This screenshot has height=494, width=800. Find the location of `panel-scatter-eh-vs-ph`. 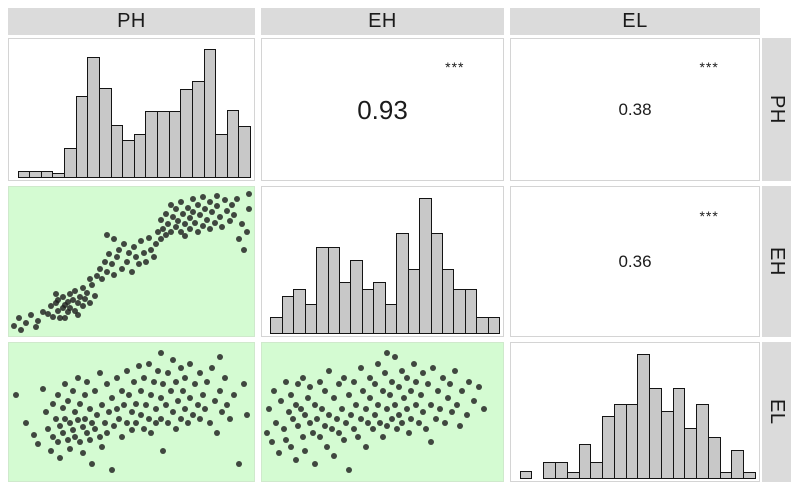

panel-scatter-eh-vs-ph is located at coordinates (131, 261).